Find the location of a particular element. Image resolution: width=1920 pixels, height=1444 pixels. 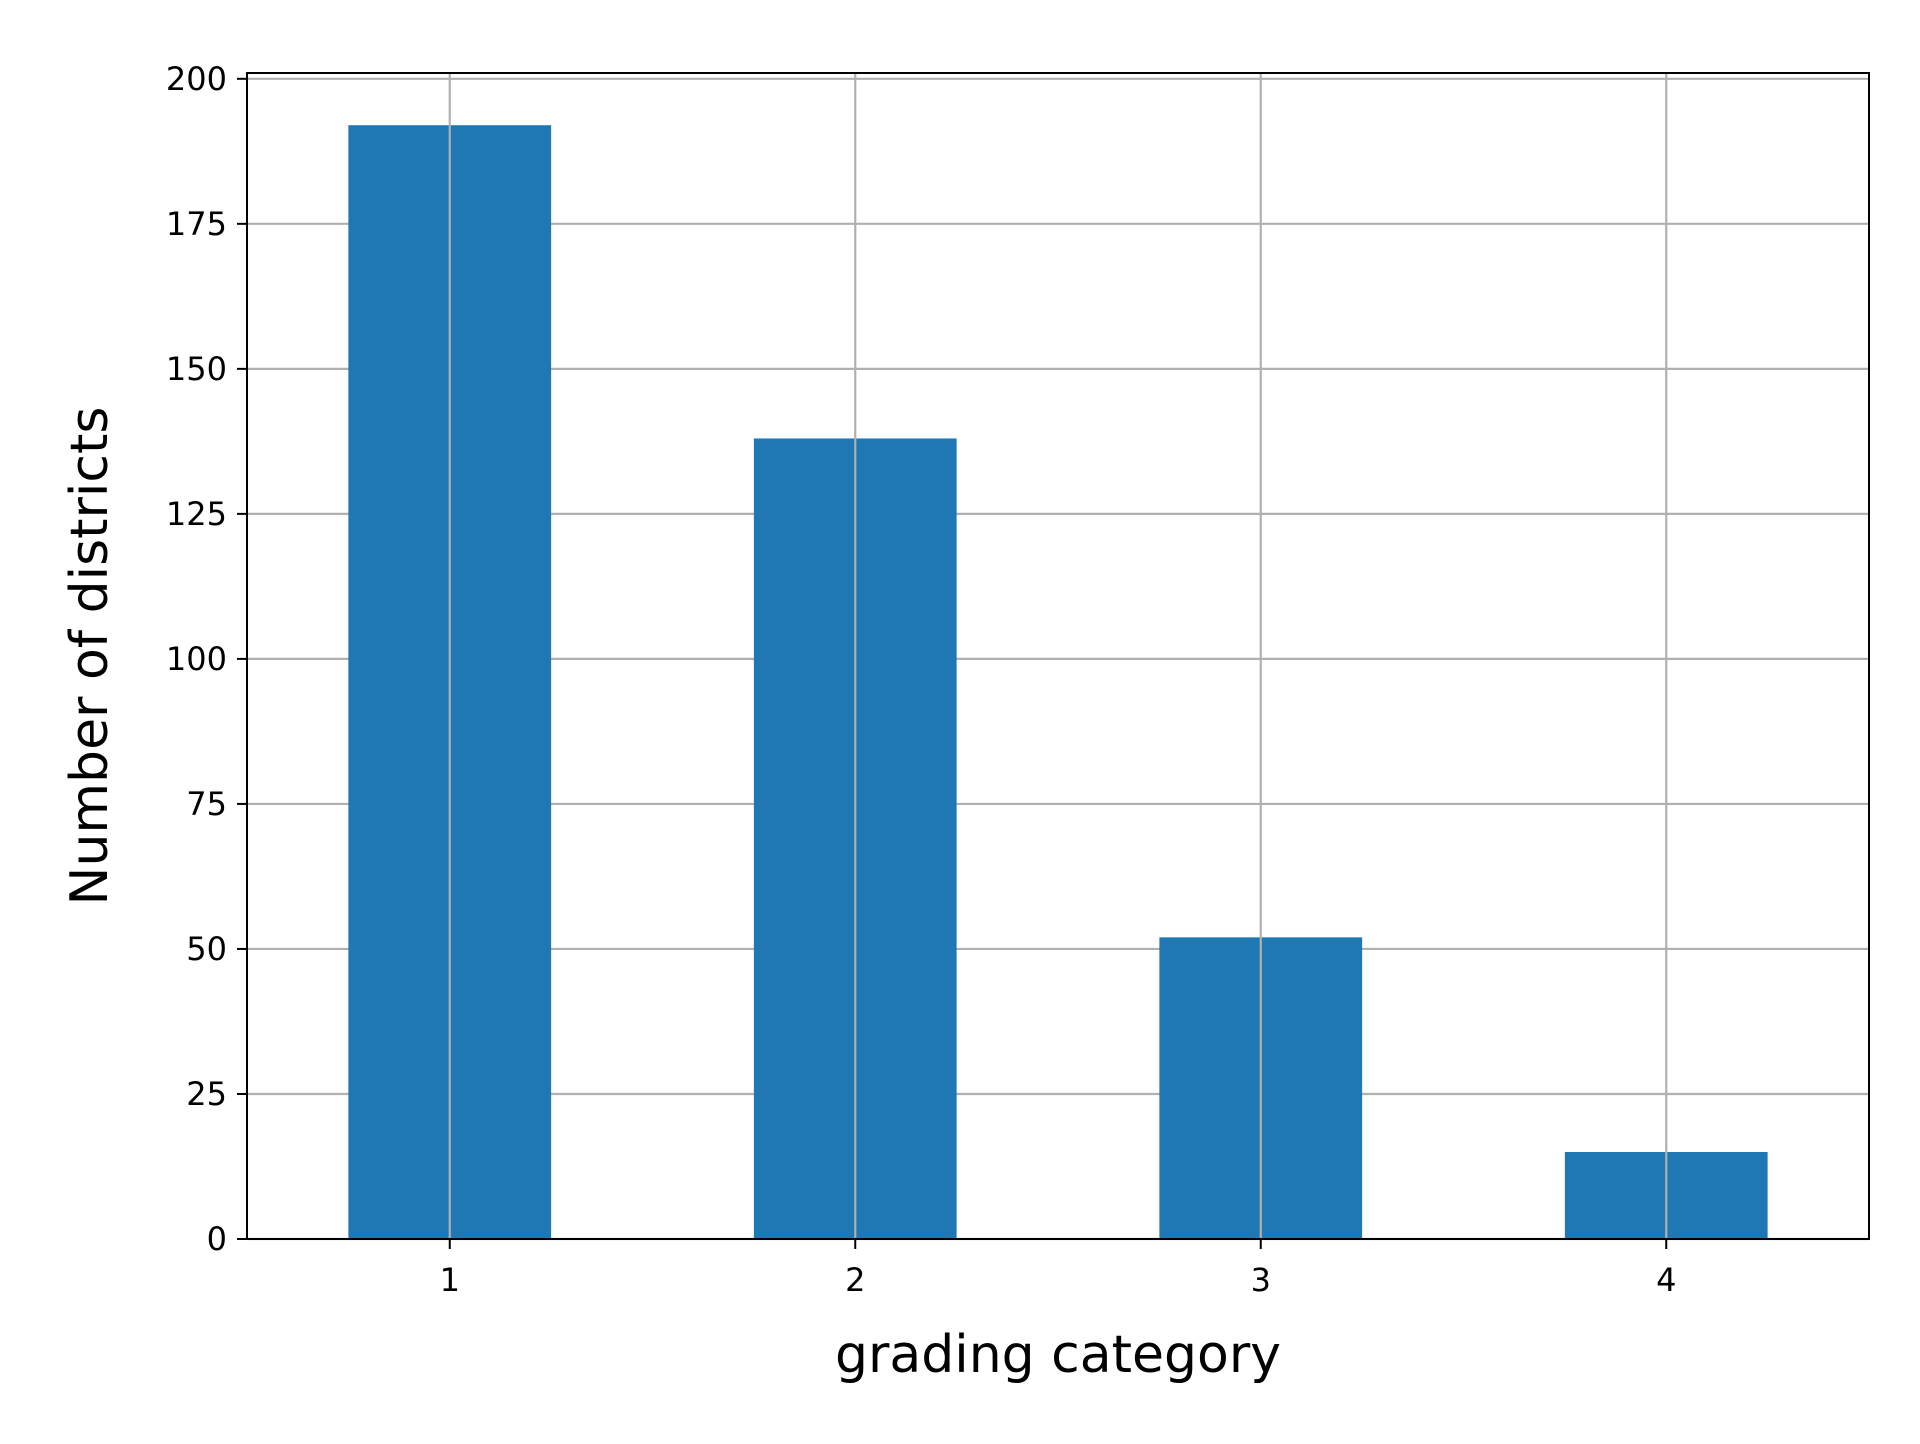

x-tick-label: 4 is located at coordinates (1666, 1280).